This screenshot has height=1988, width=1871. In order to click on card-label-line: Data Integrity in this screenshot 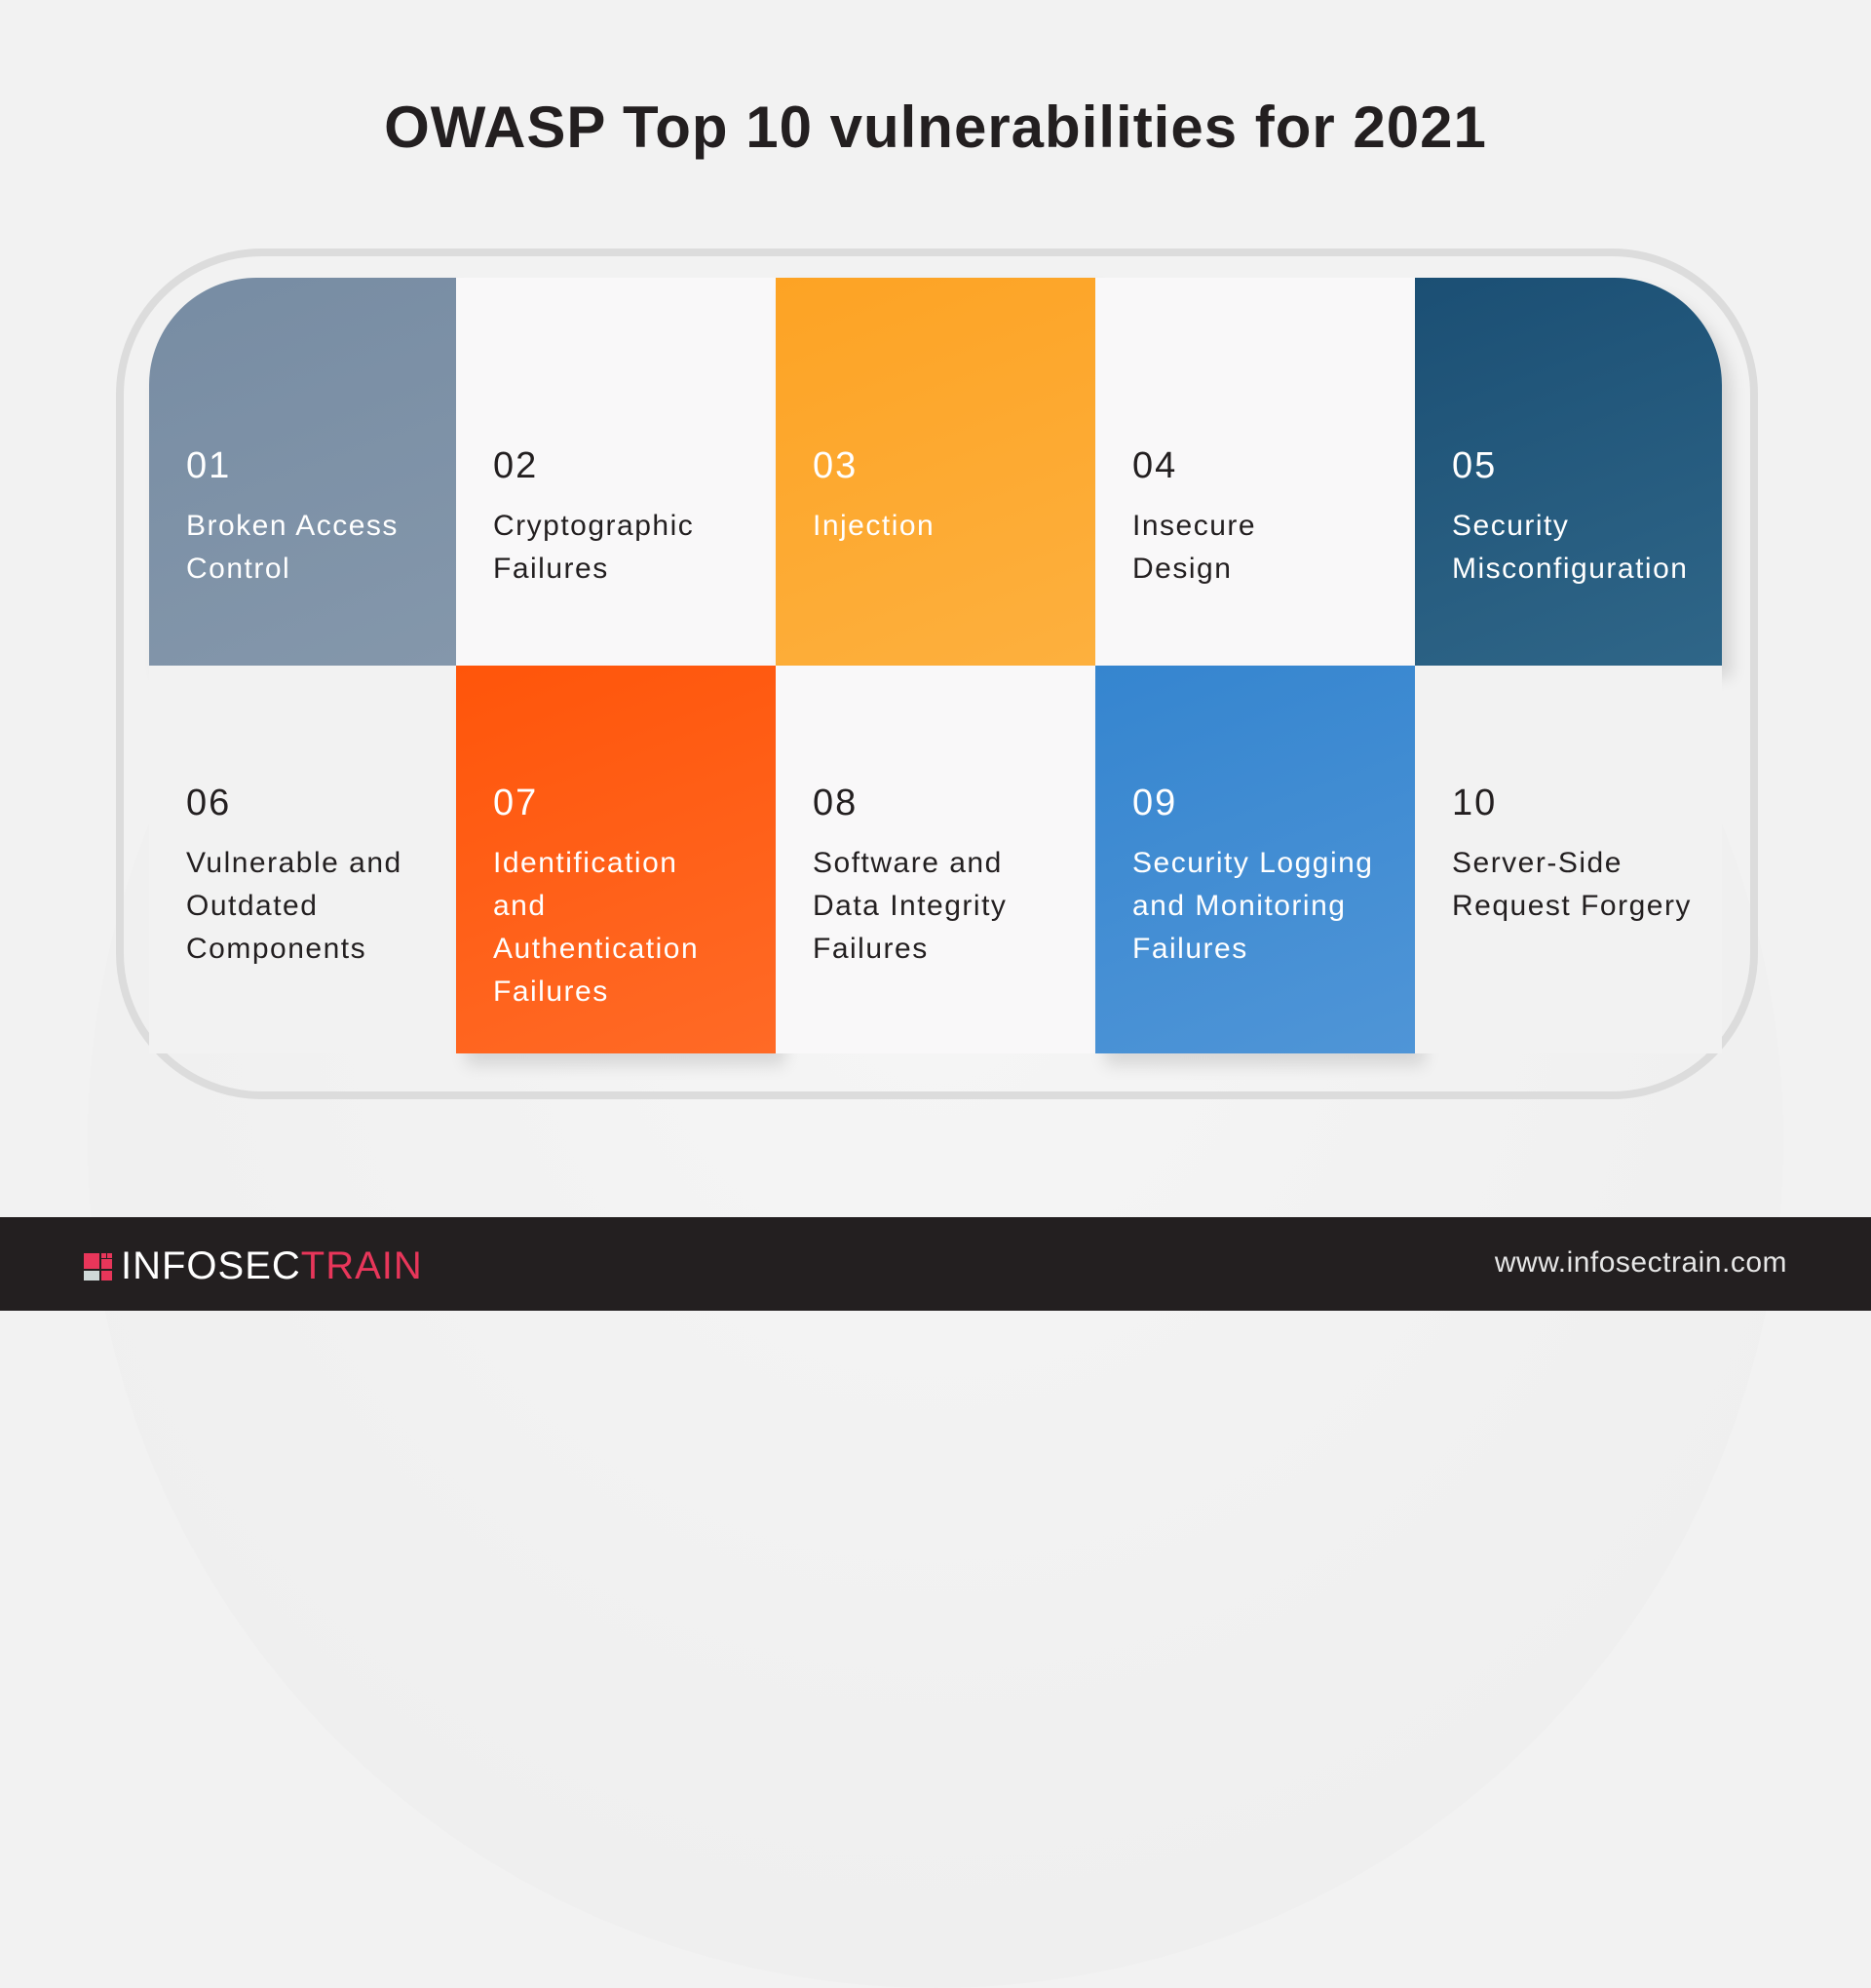, I will do `click(910, 906)`.